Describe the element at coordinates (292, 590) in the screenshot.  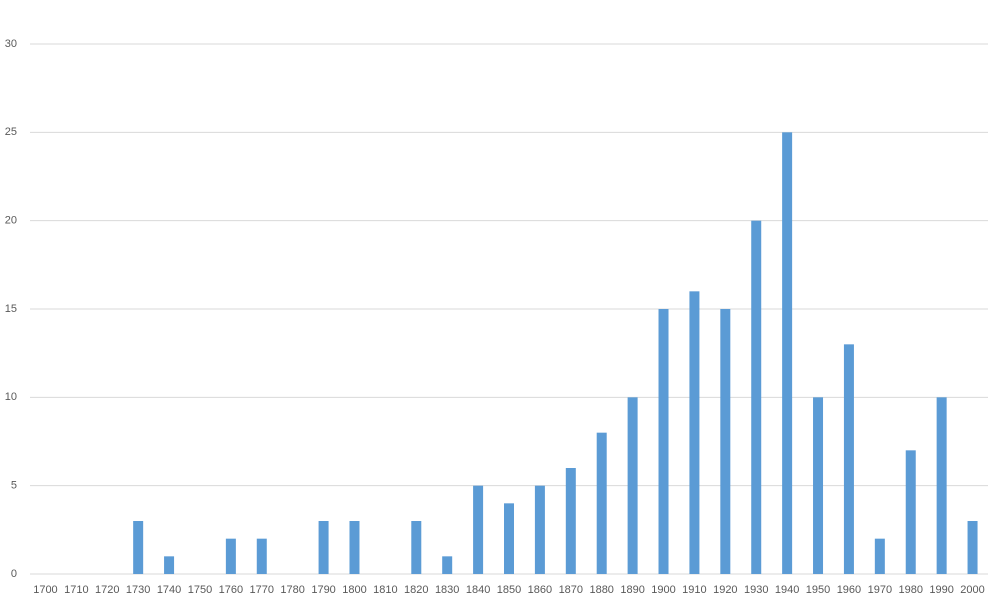
I see `x-tick-label: 1780` at that location.